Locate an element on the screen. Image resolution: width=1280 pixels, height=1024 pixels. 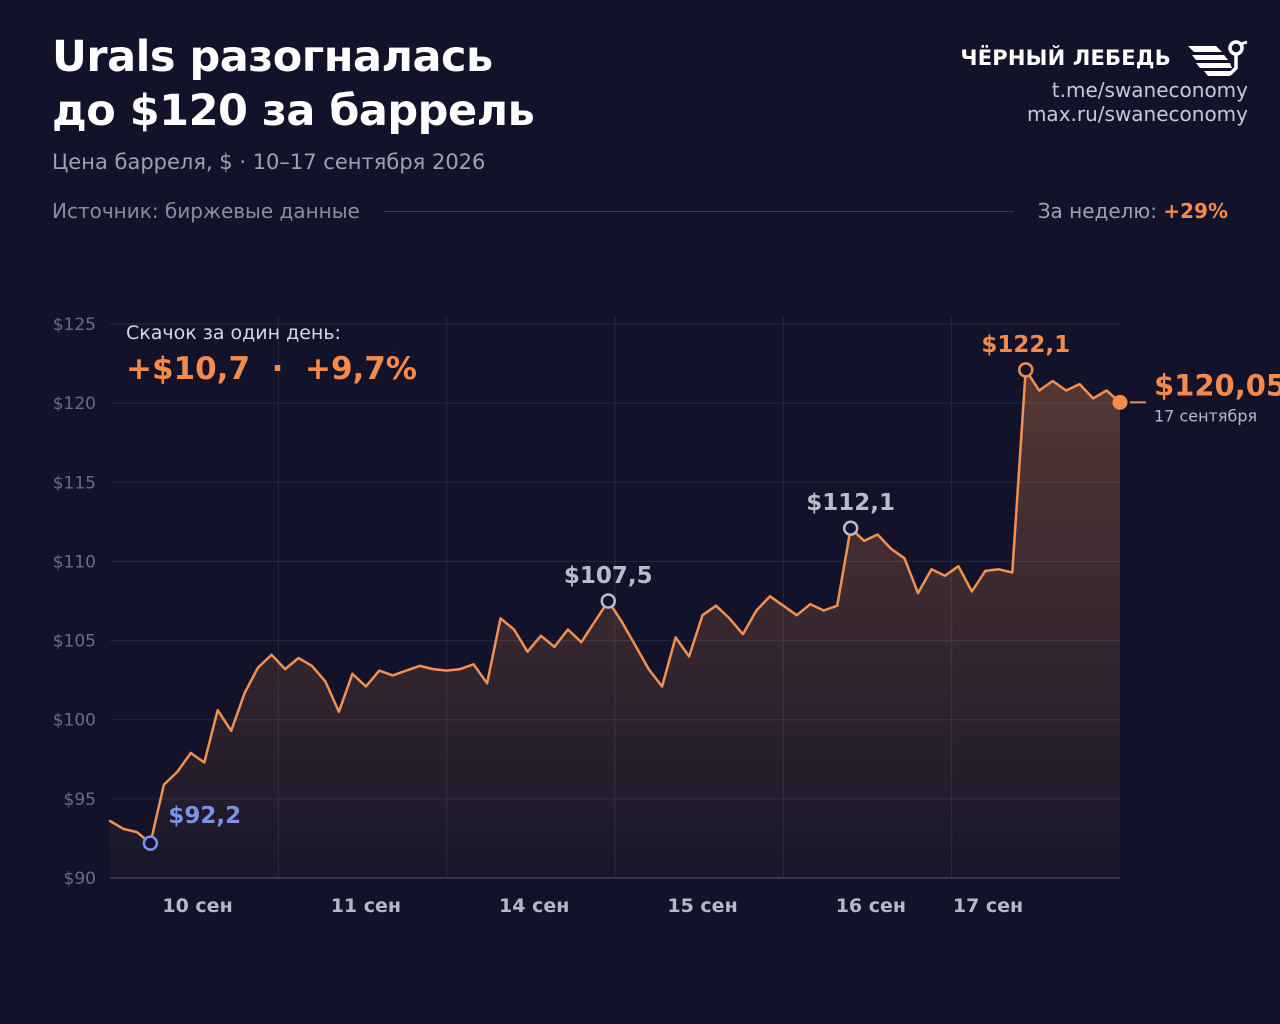
source-label: Источник: биржевые данные is located at coordinates (206, 211).